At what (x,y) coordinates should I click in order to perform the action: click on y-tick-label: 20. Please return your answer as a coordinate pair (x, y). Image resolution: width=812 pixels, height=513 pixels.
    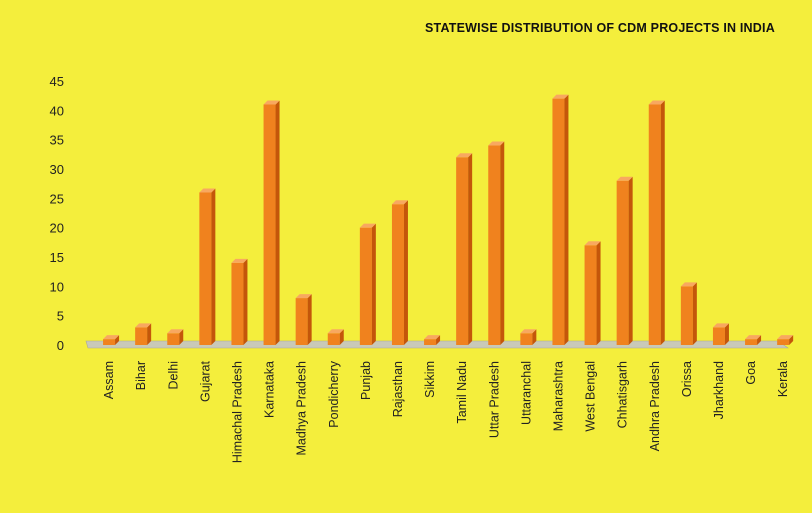
    Looking at the image, I should click on (57, 228).